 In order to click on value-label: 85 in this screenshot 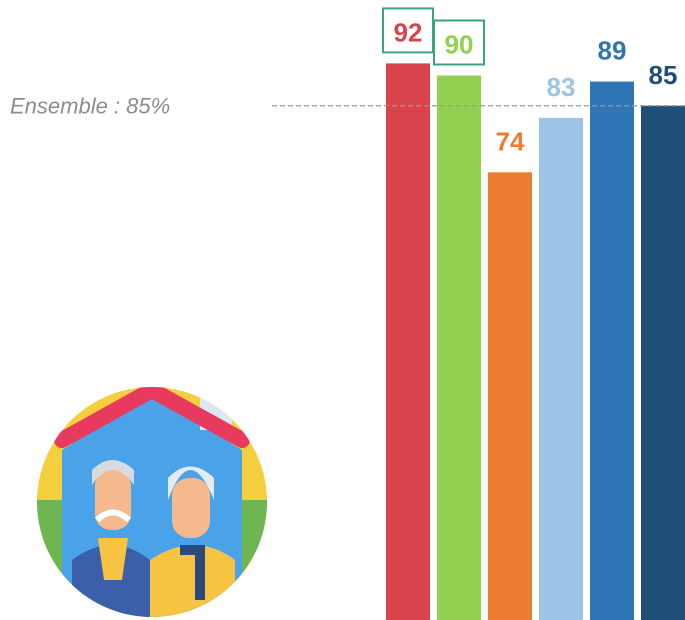, I will do `click(663, 75)`.